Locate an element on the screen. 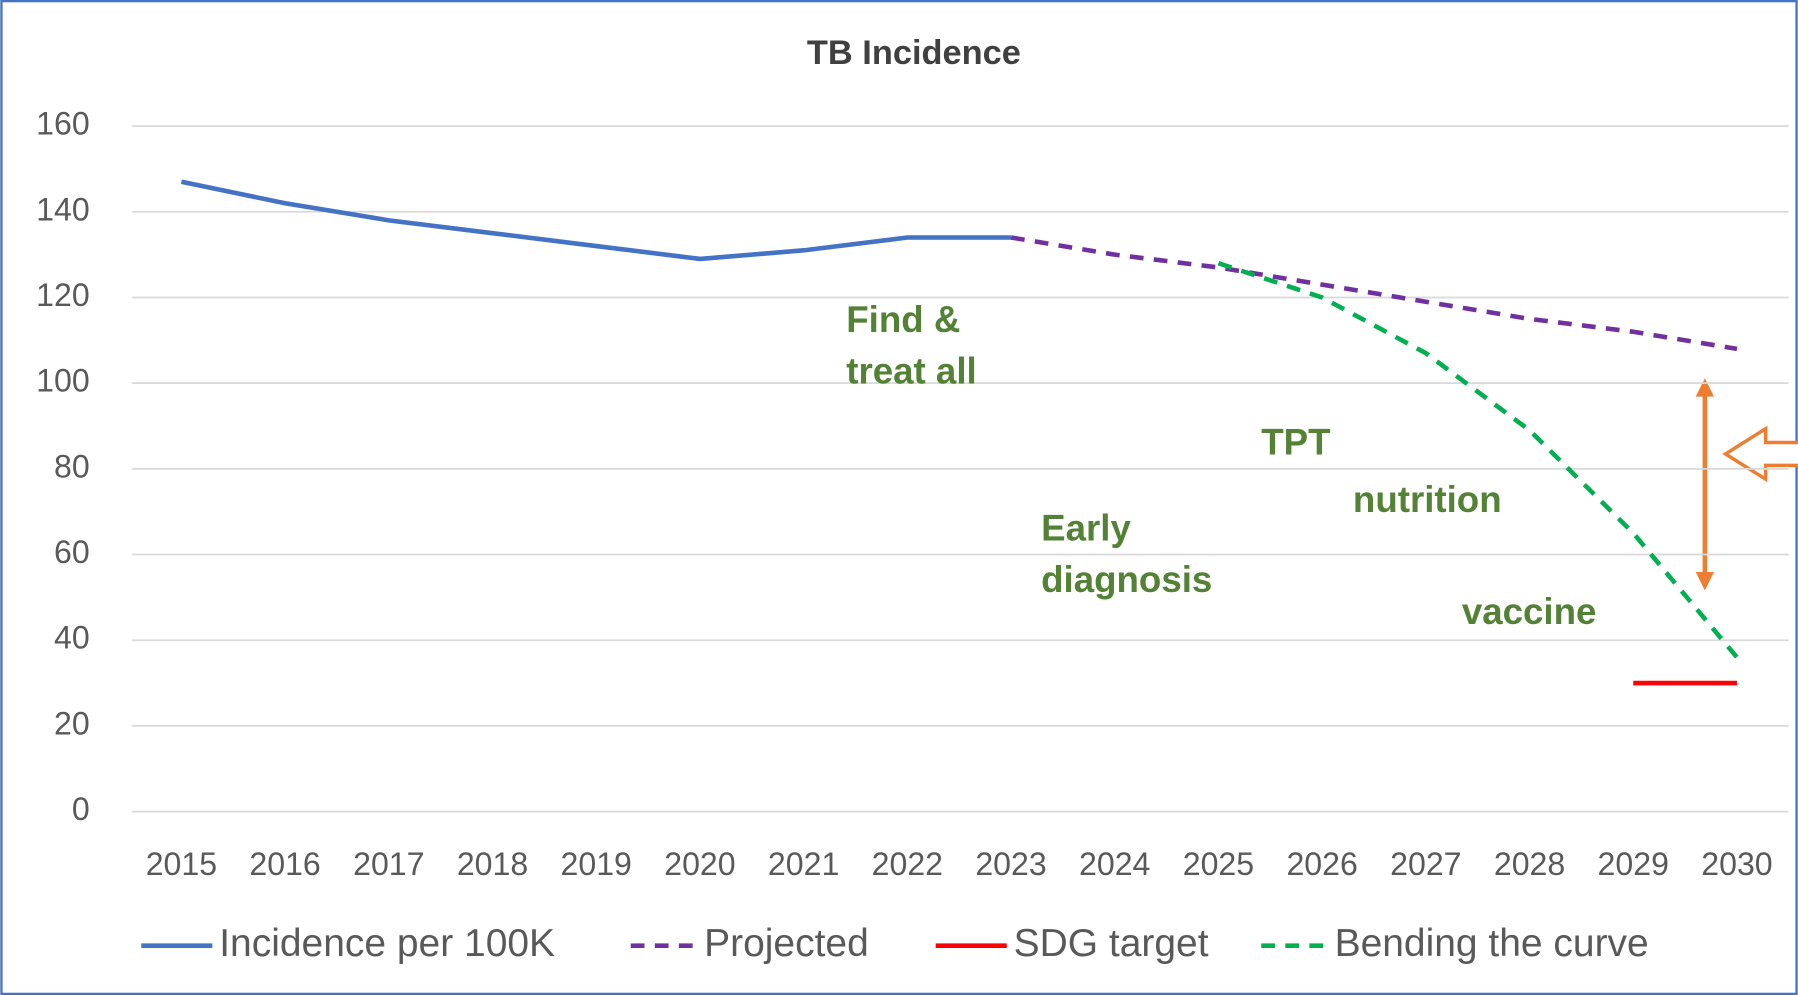 The width and height of the screenshot is (1798, 995). y-tick-label: 40 is located at coordinates (72, 638).